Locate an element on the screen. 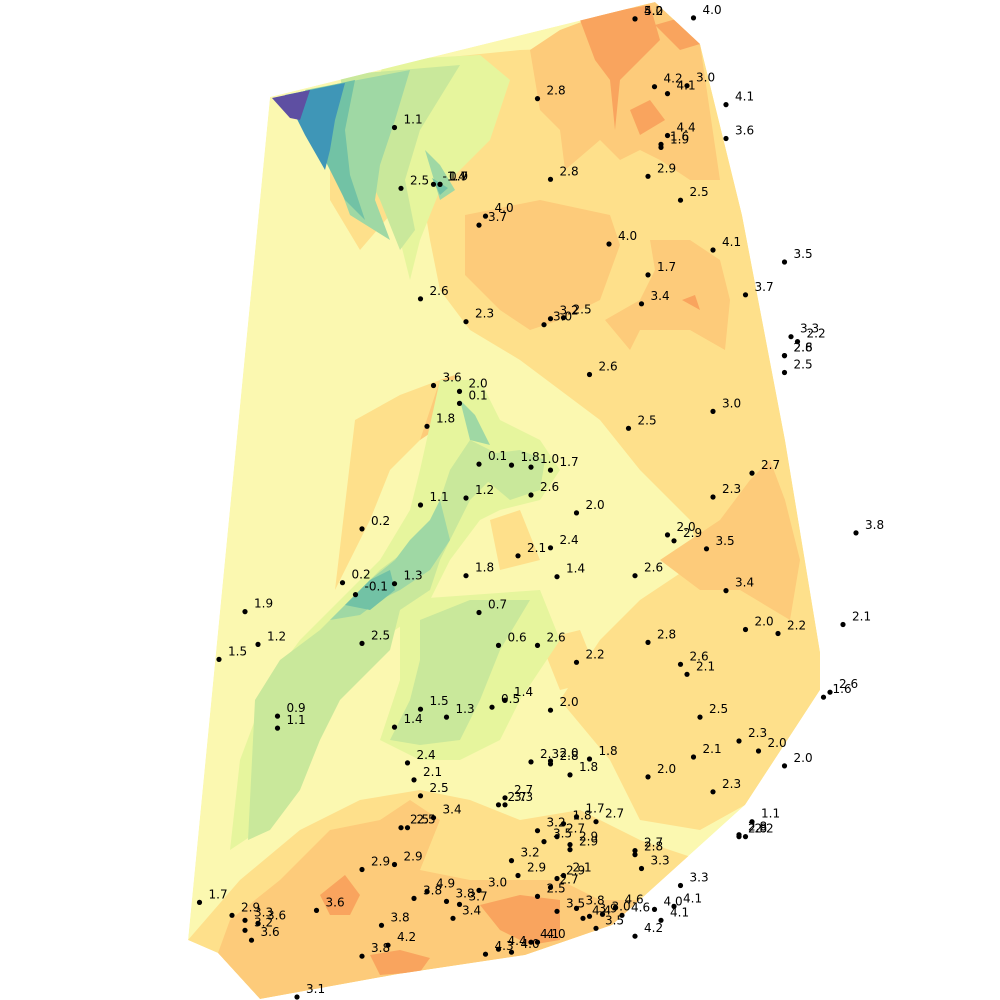 Image resolution: width=1000 pixels, height=1000 pixels. point-value-label: 3.6 is located at coordinates (452, 378).